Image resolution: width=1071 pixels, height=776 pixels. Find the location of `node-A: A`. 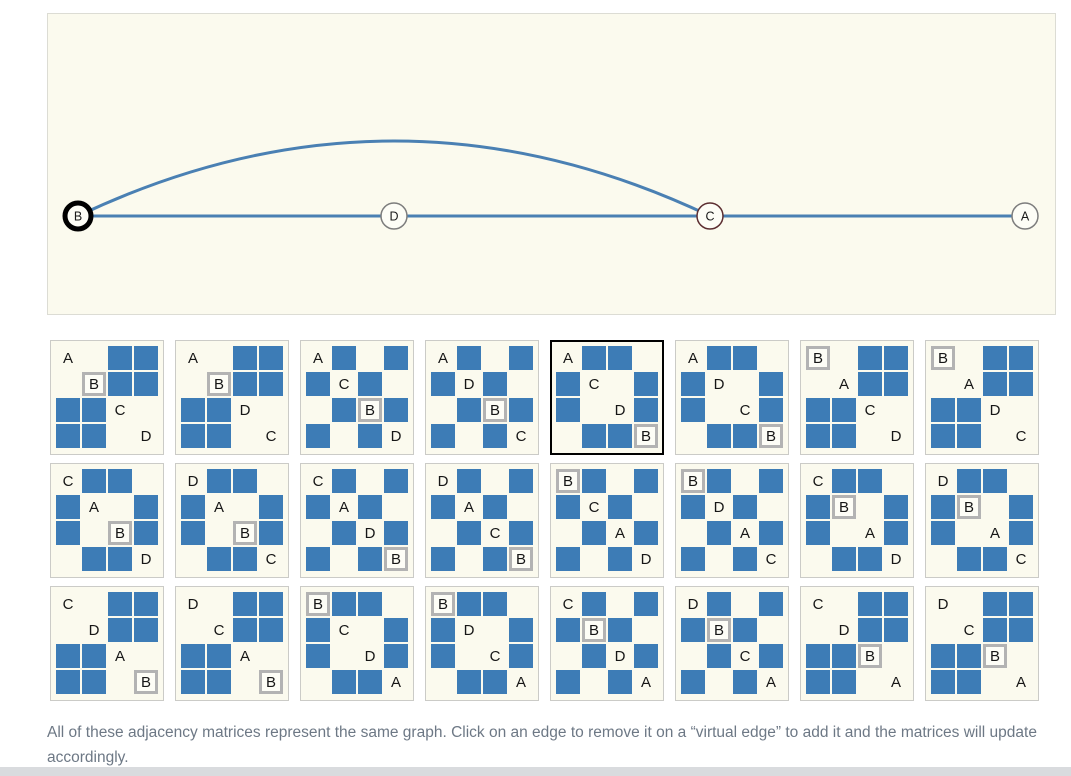

node-A: A is located at coordinates (1025, 216).